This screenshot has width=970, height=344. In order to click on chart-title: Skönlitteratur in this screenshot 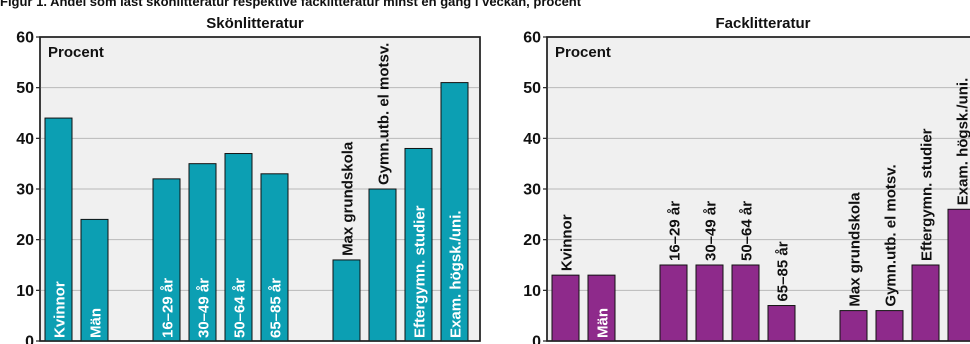, I will do `click(255, 23)`.